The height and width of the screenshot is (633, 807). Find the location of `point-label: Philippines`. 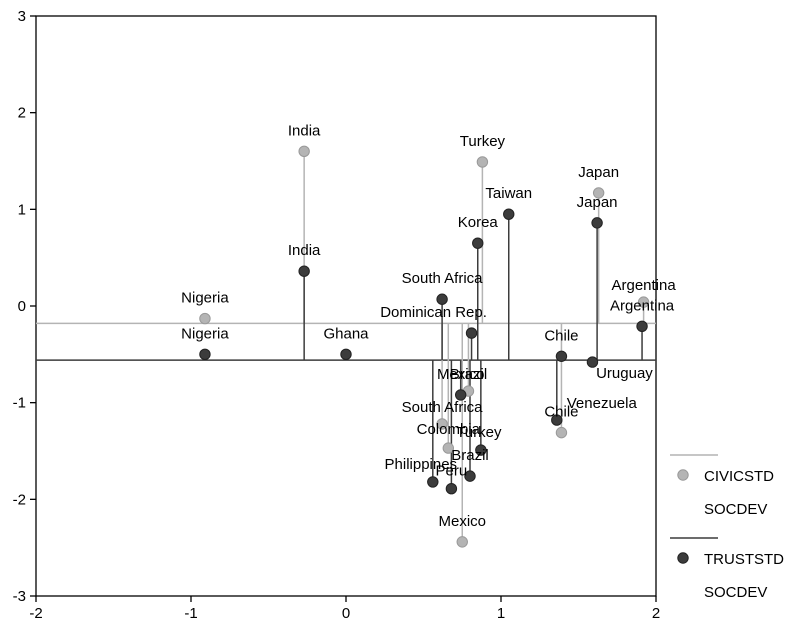

point-label: Philippines is located at coordinates (421, 464).